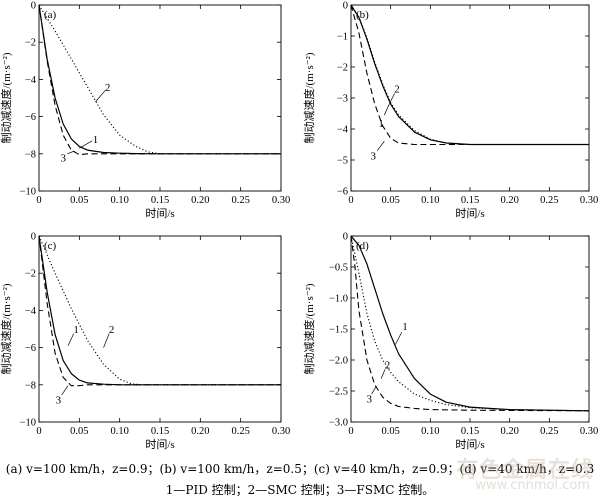 The width and height of the screenshot is (600, 502). Describe the element at coordinates (338, 361) in the screenshot. I see `panel-d-ytick-label: −2.0` at that location.